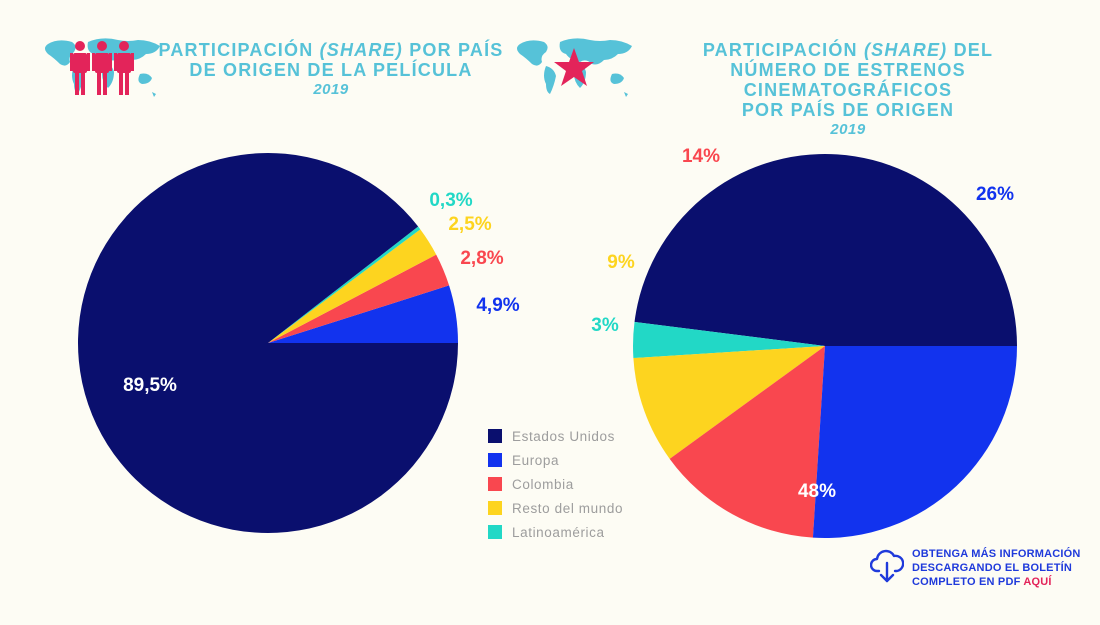 Image resolution: width=1100 pixels, height=625 pixels. I want to click on pie-label-resto-del-mundo: 2,5%, so click(469, 224).